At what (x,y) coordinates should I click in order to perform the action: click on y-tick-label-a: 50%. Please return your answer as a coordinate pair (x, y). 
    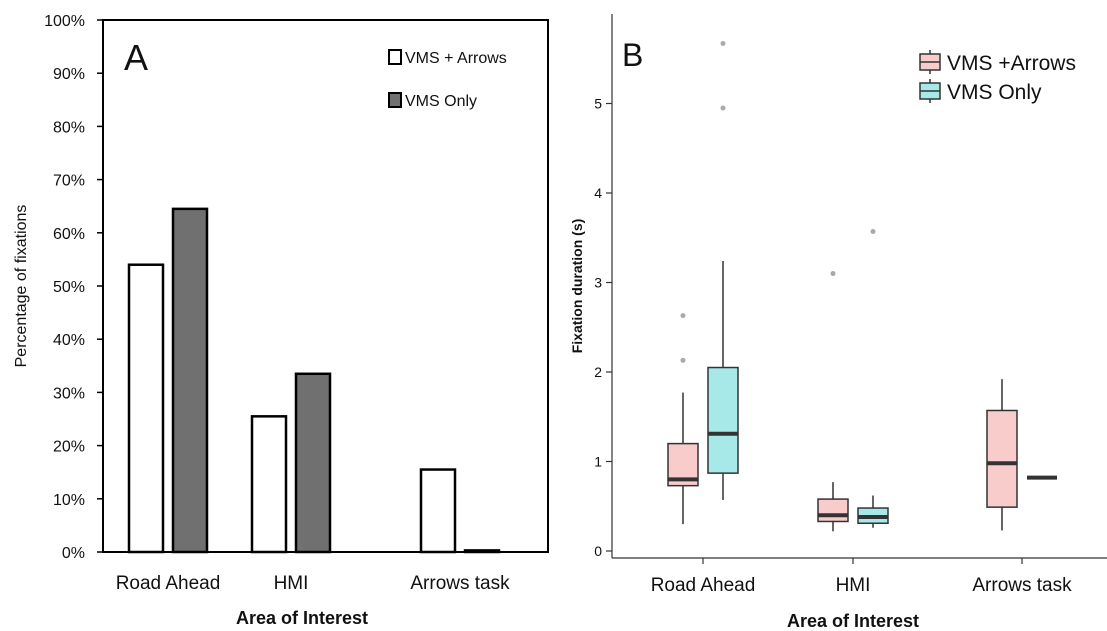
    Looking at the image, I should click on (69, 287).